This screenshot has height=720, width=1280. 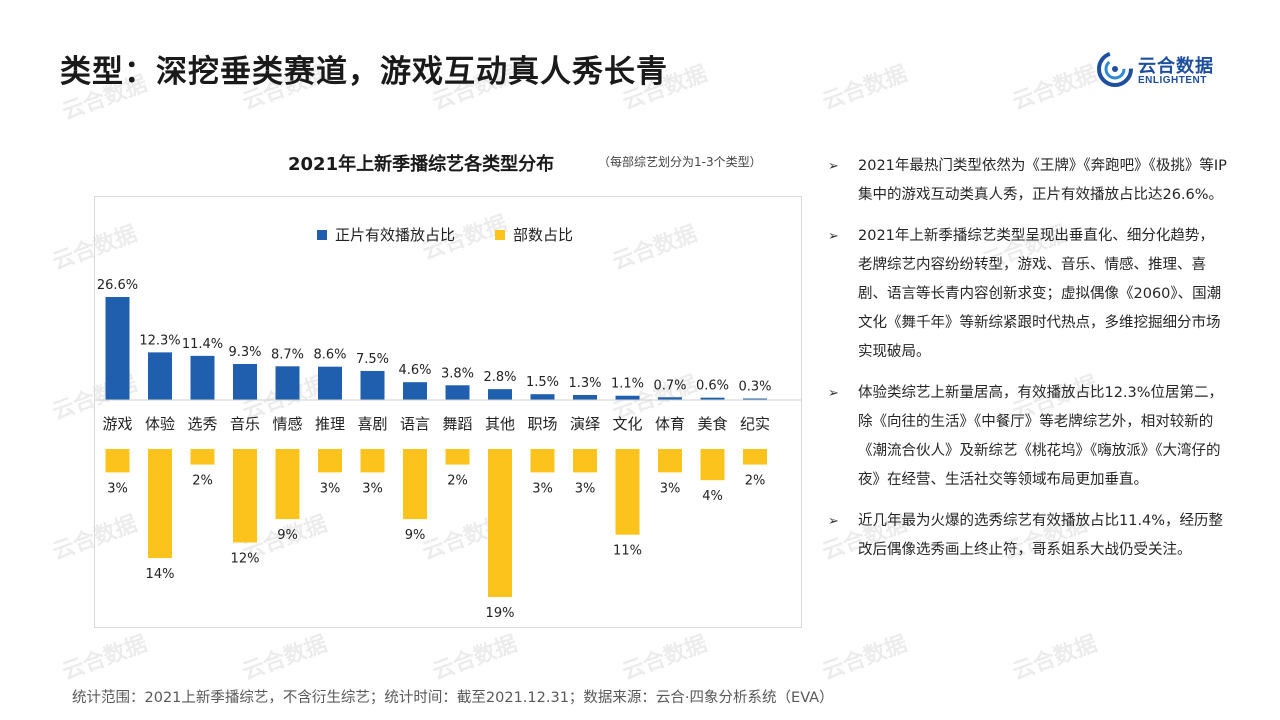 I want to click on data-label-secondary: 12%, so click(x=245, y=558).